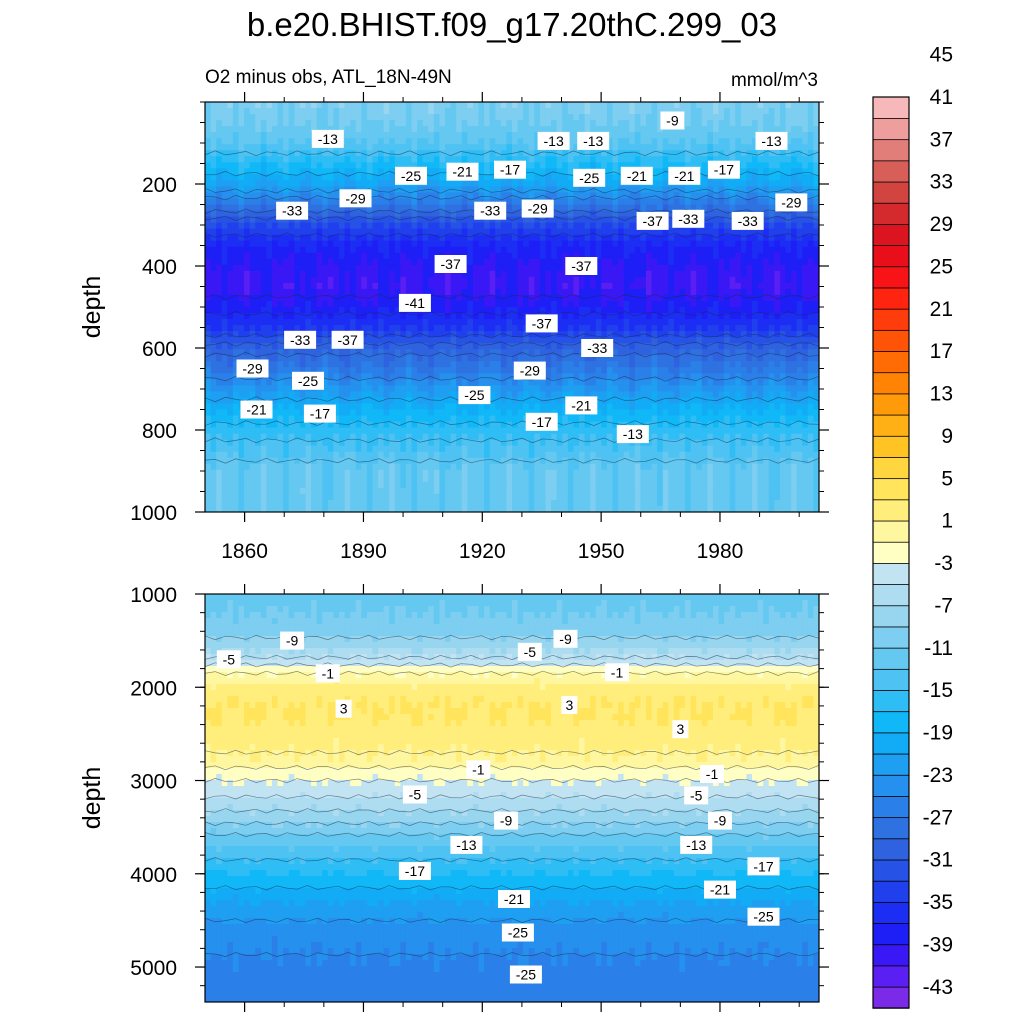 Image resolution: width=1024 pixels, height=1024 pixels. I want to click on contour-label-text: -41, so click(415, 303).